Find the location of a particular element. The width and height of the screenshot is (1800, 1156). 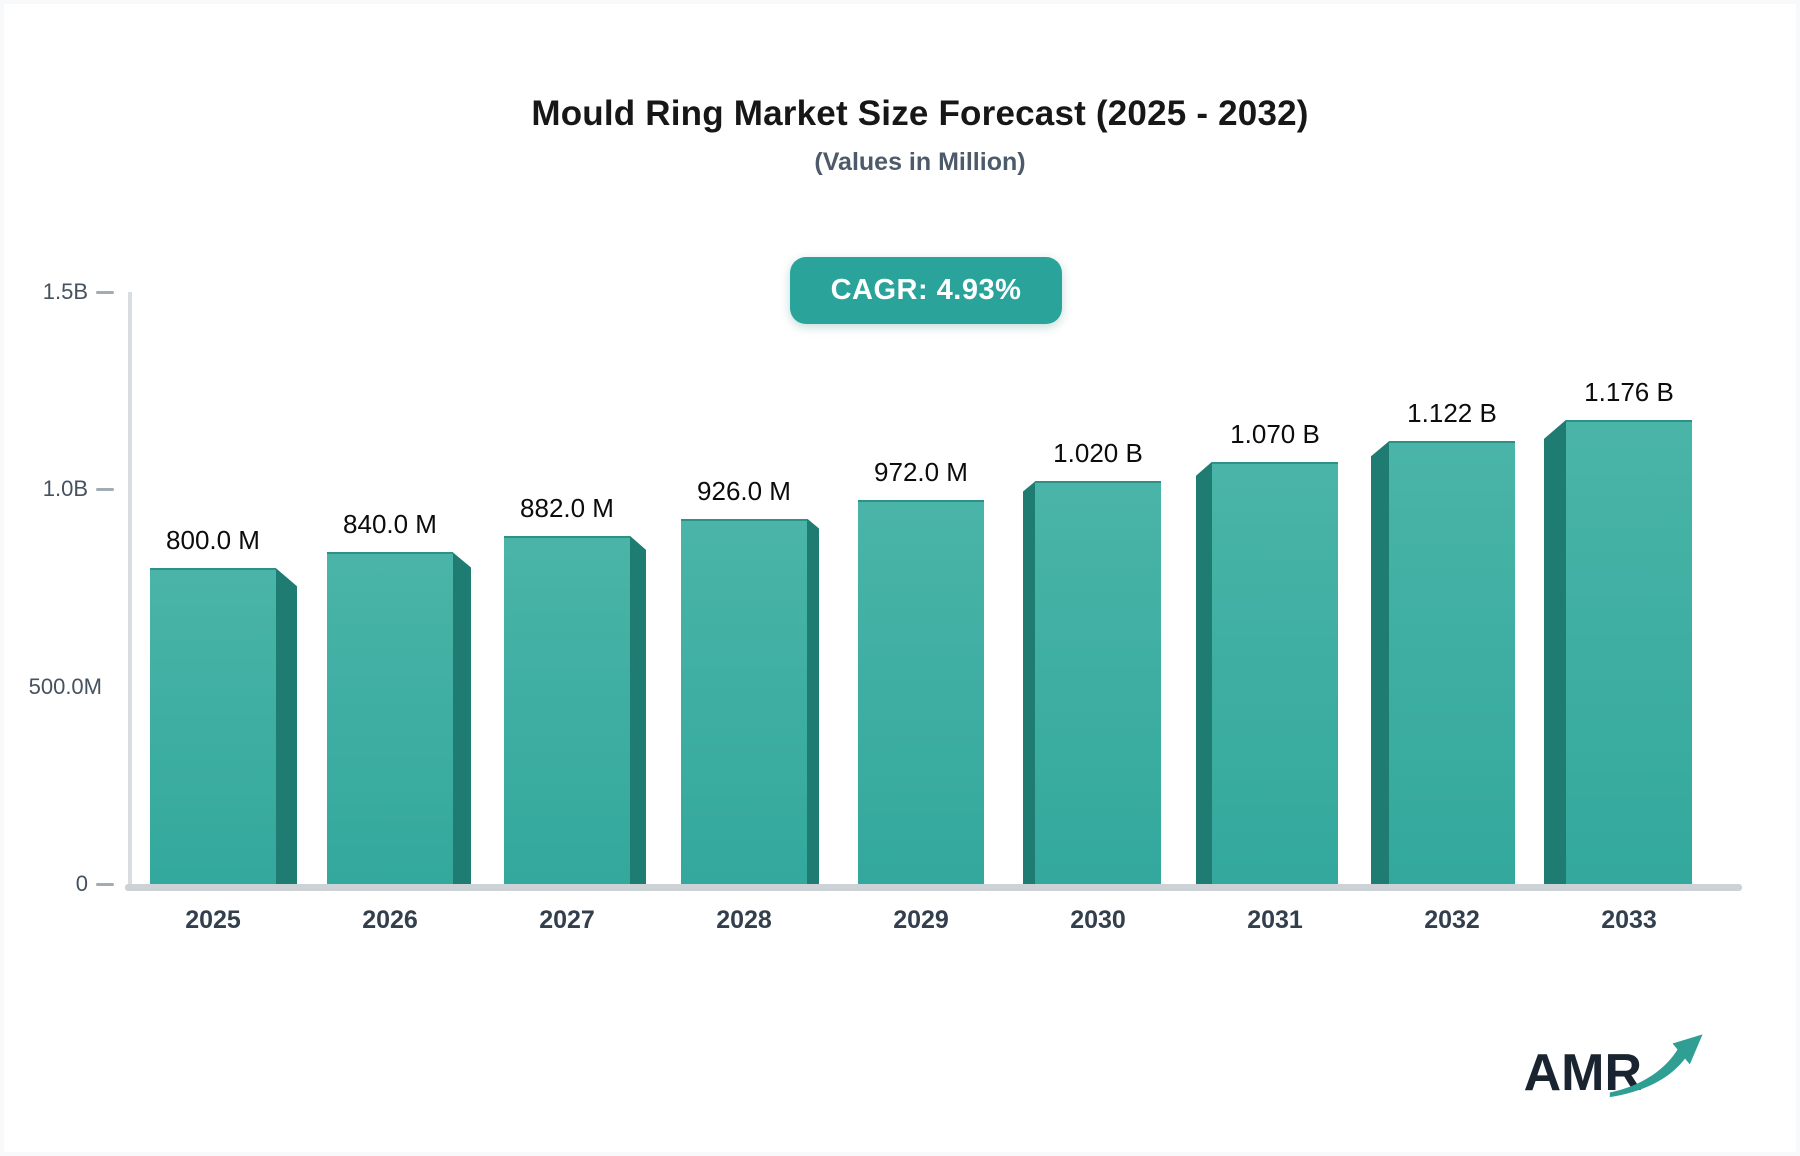

y-tick-label-0: 0 is located at coordinates (81, 883).